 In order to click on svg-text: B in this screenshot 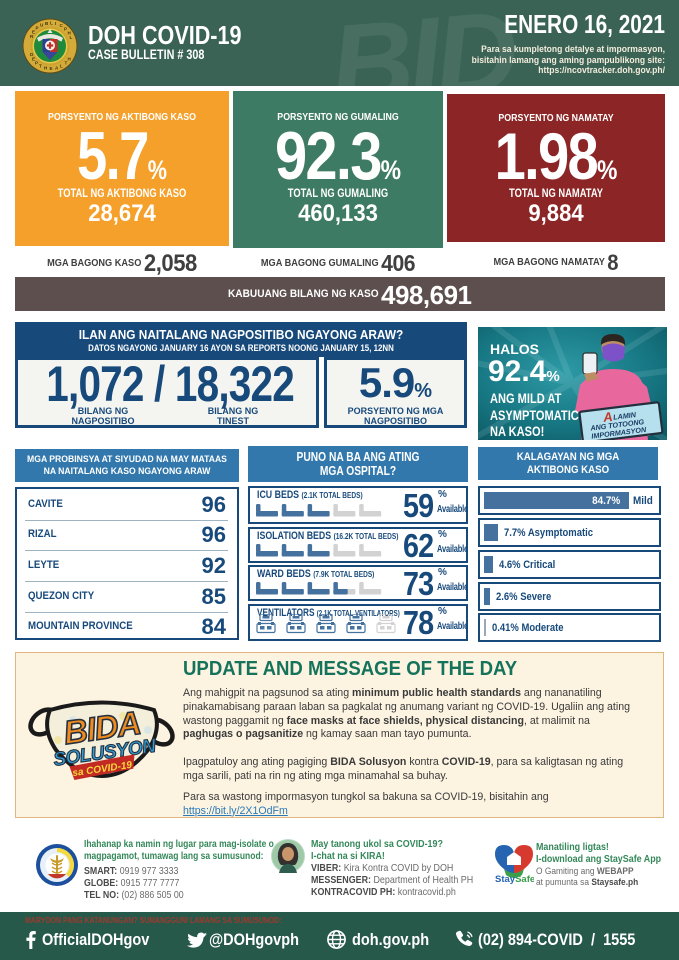, I will do `click(47, 23)`.